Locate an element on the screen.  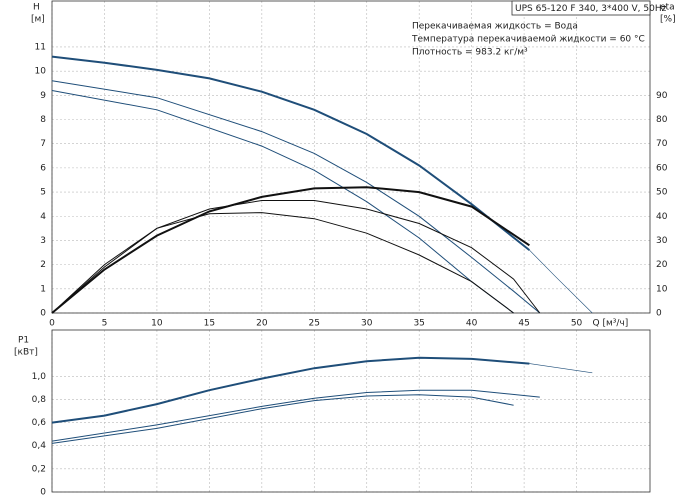
y-axis-label: P1 is located at coordinates (23, 341).